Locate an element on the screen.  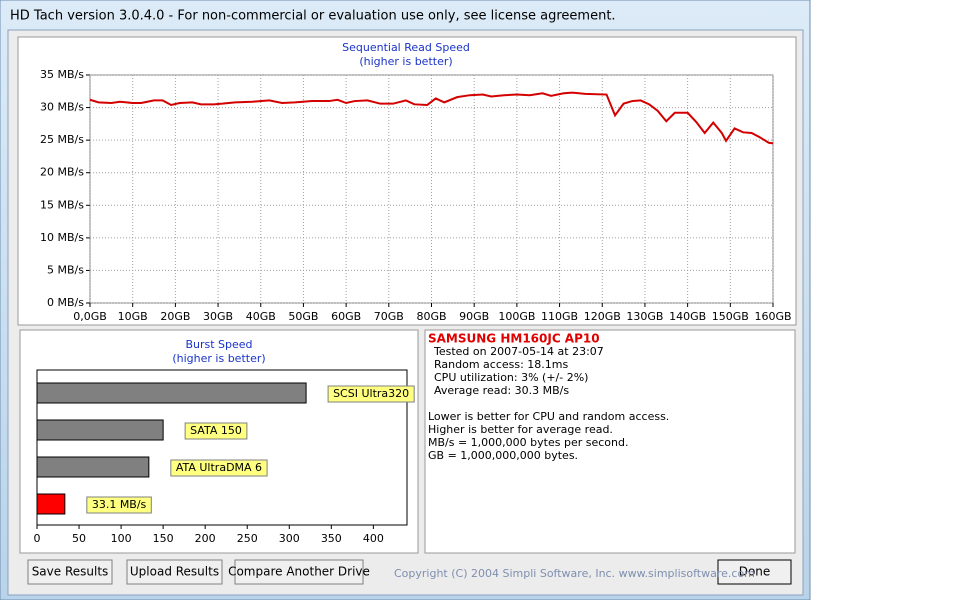
button-label: Compare Another Drive is located at coordinates (299, 572).